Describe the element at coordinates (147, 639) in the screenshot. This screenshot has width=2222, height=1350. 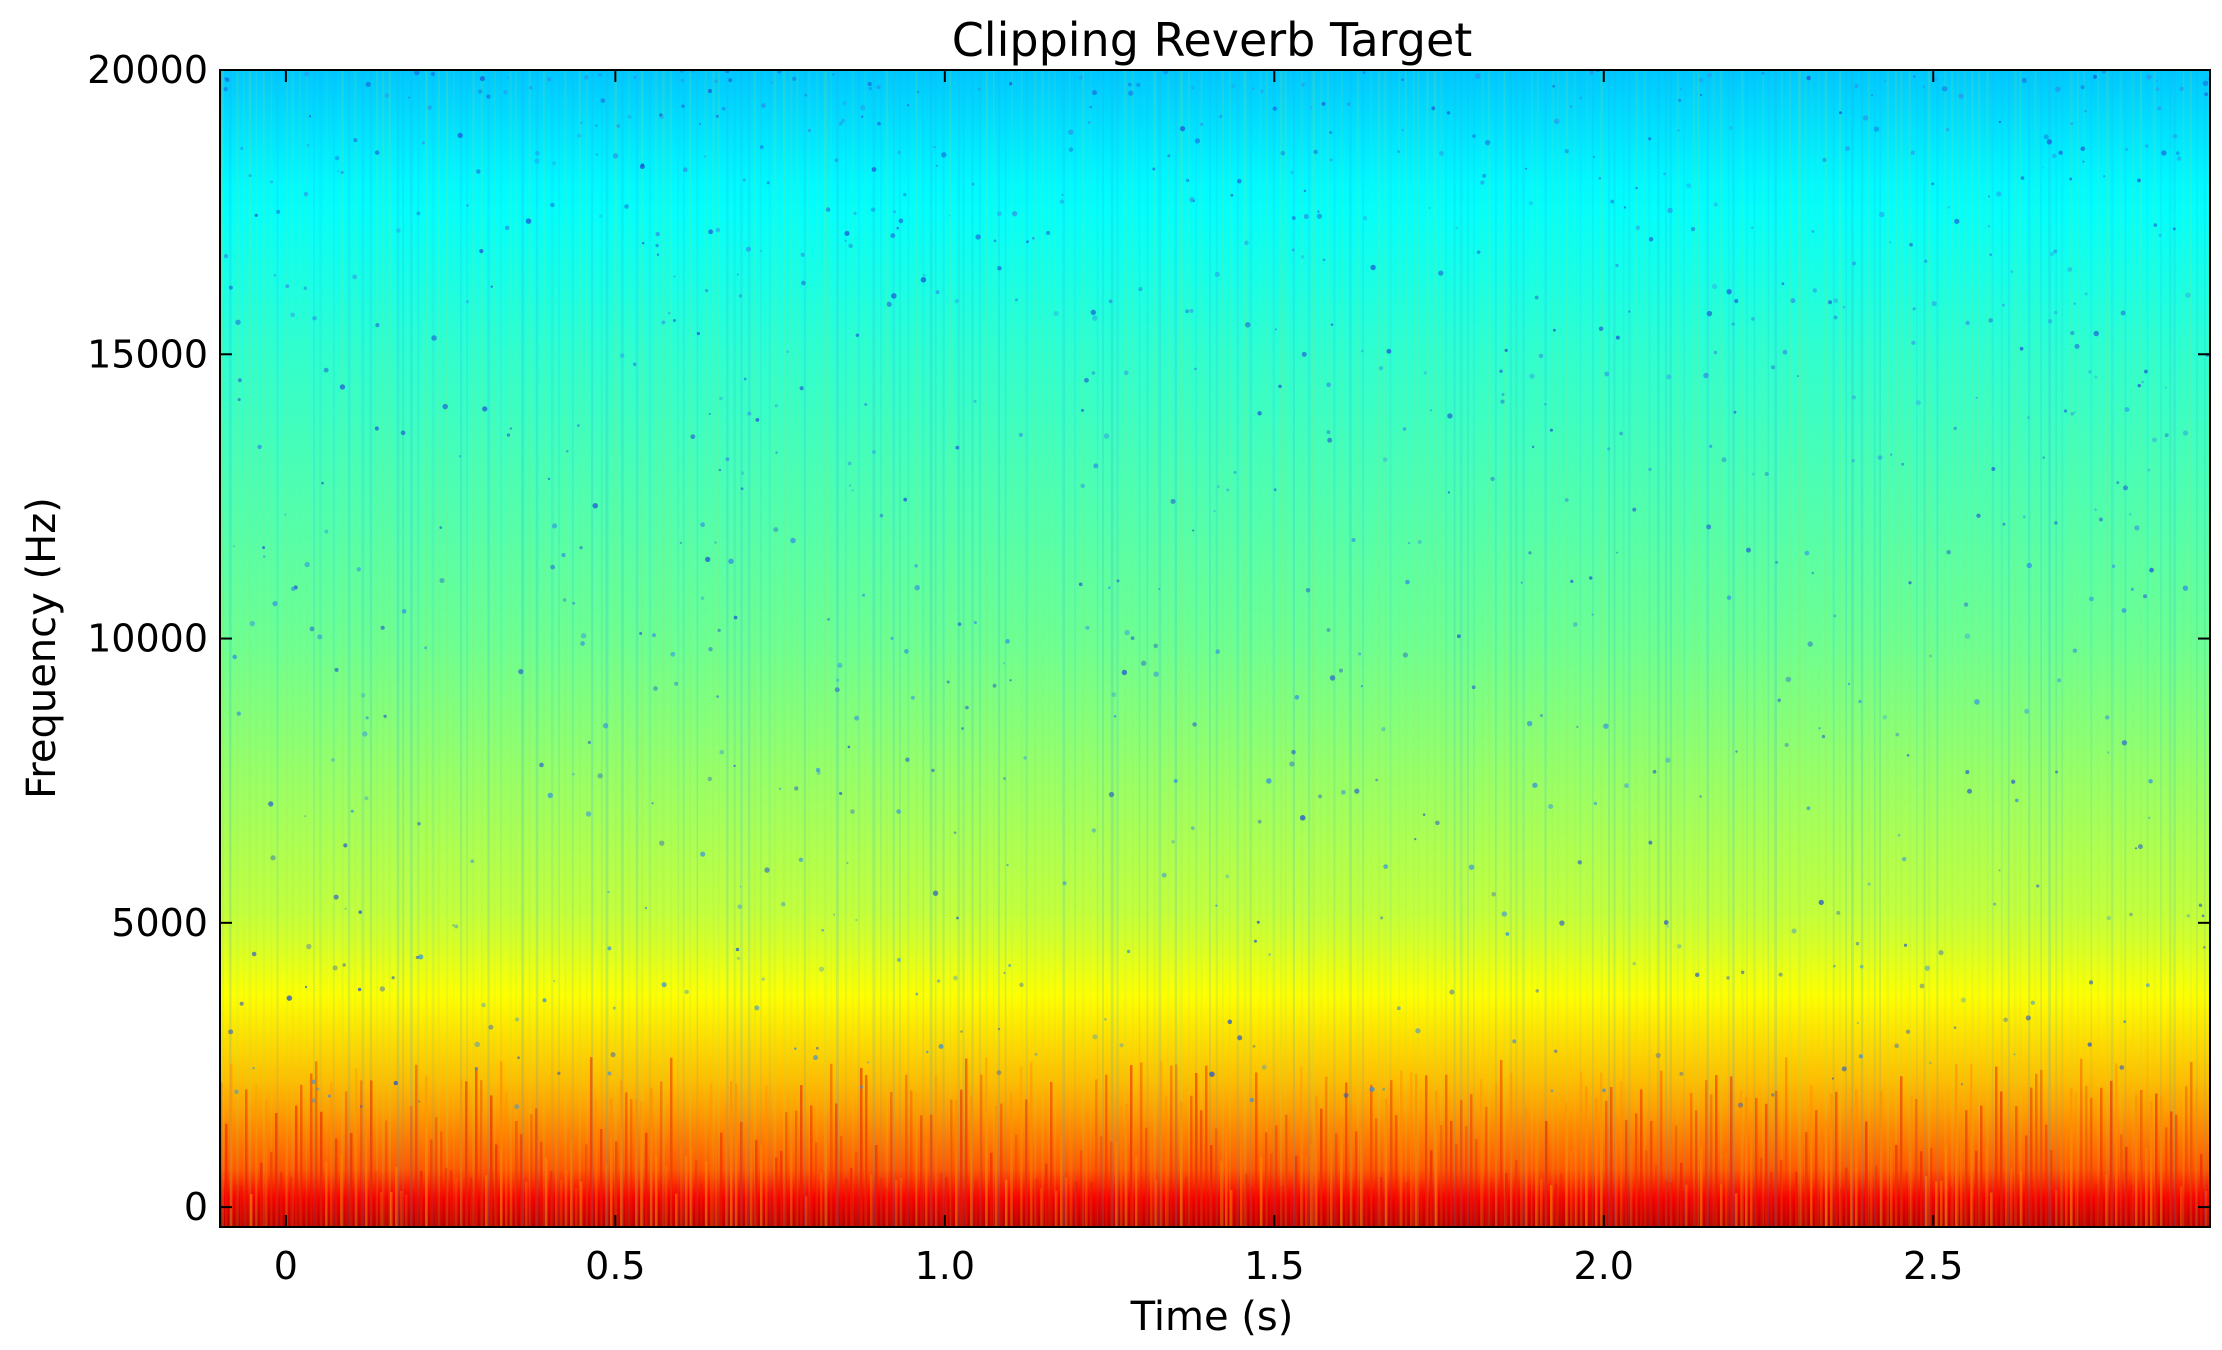
I see `y-tick-label: 10000` at that location.